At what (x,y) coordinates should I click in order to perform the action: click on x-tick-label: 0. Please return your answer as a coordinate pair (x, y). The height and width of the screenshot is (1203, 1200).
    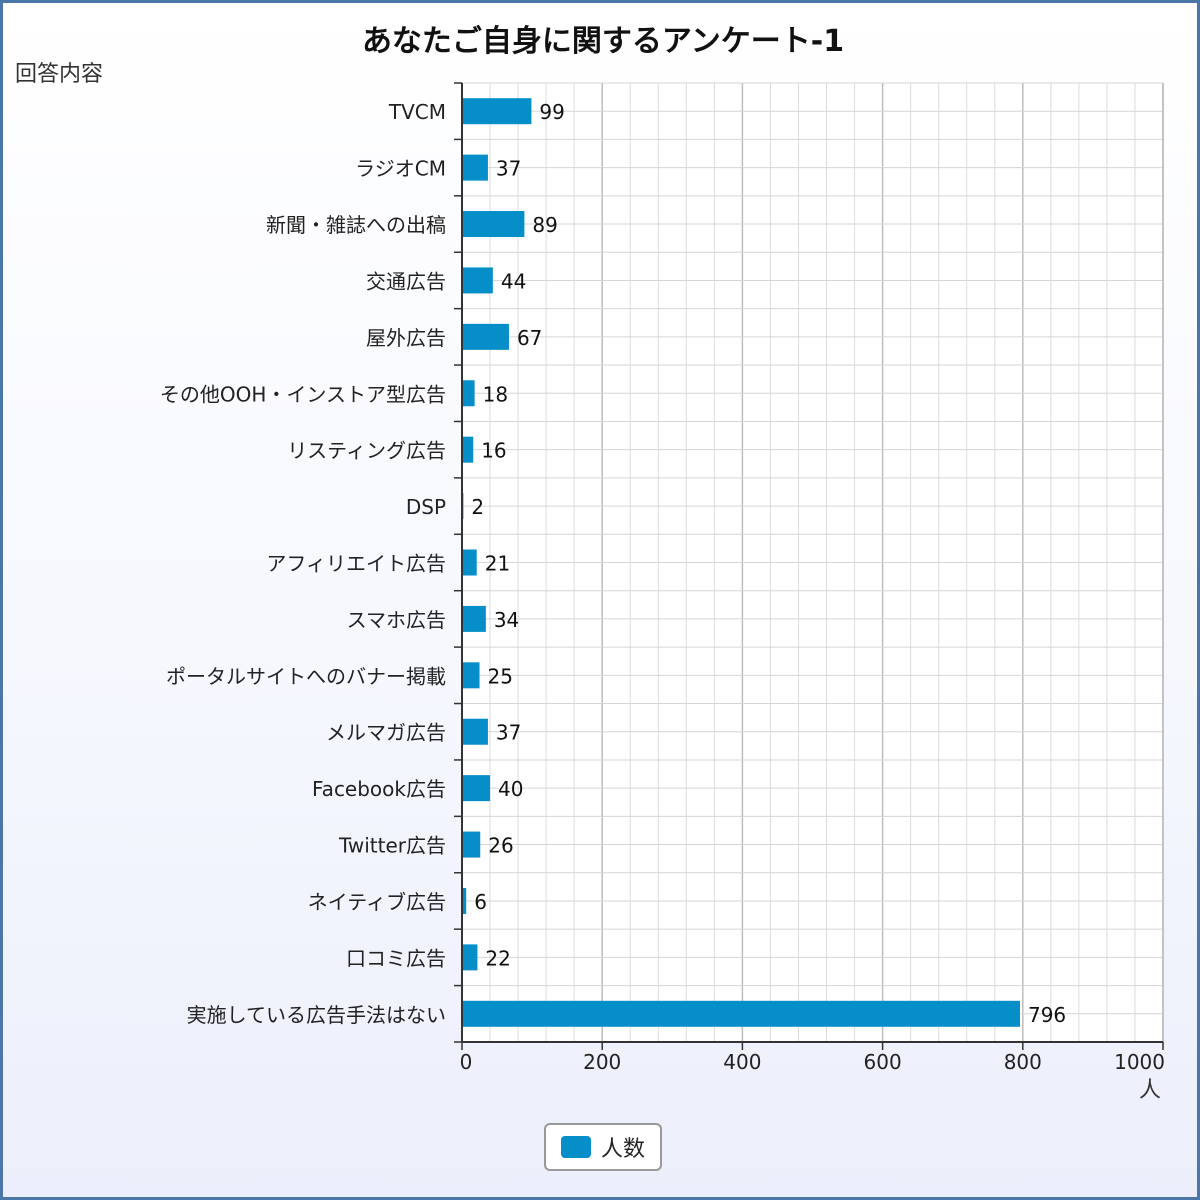
    Looking at the image, I should click on (466, 1062).